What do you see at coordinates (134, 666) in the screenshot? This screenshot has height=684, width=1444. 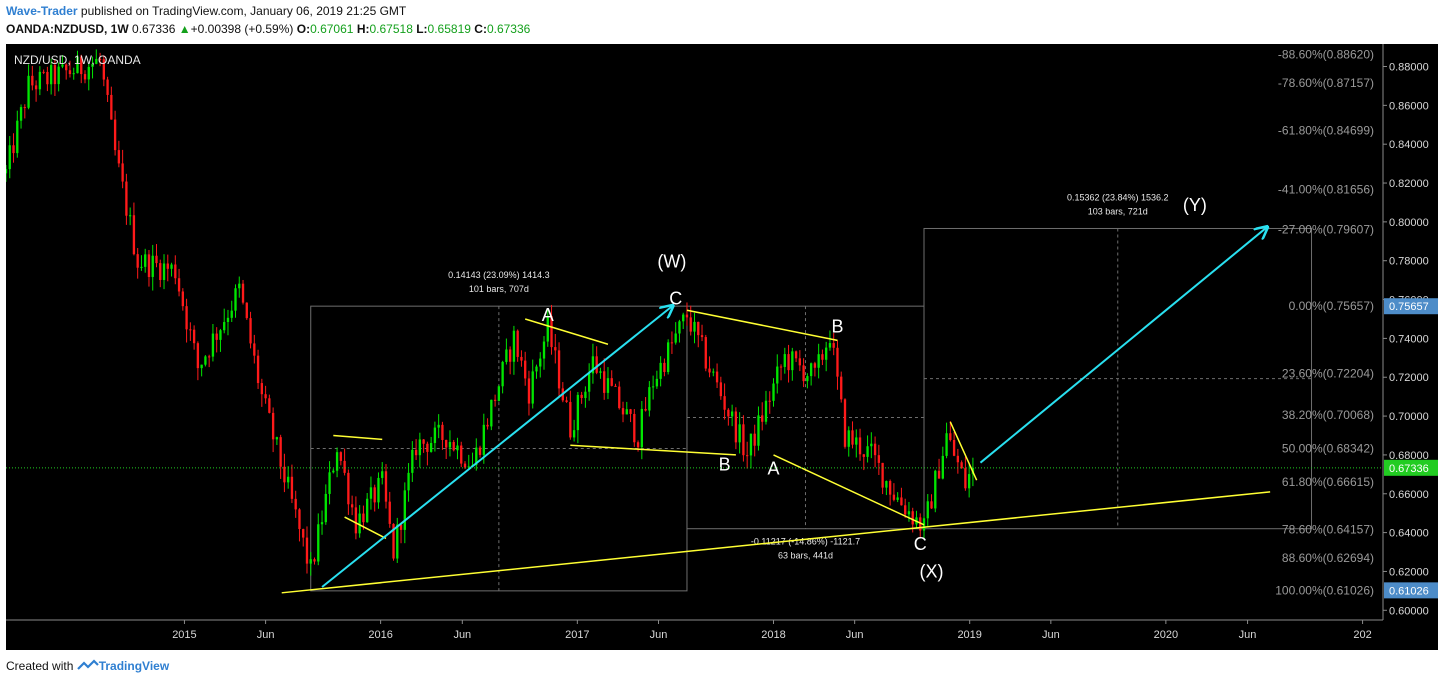 I see `tradingview-link: TradingView` at bounding box center [134, 666].